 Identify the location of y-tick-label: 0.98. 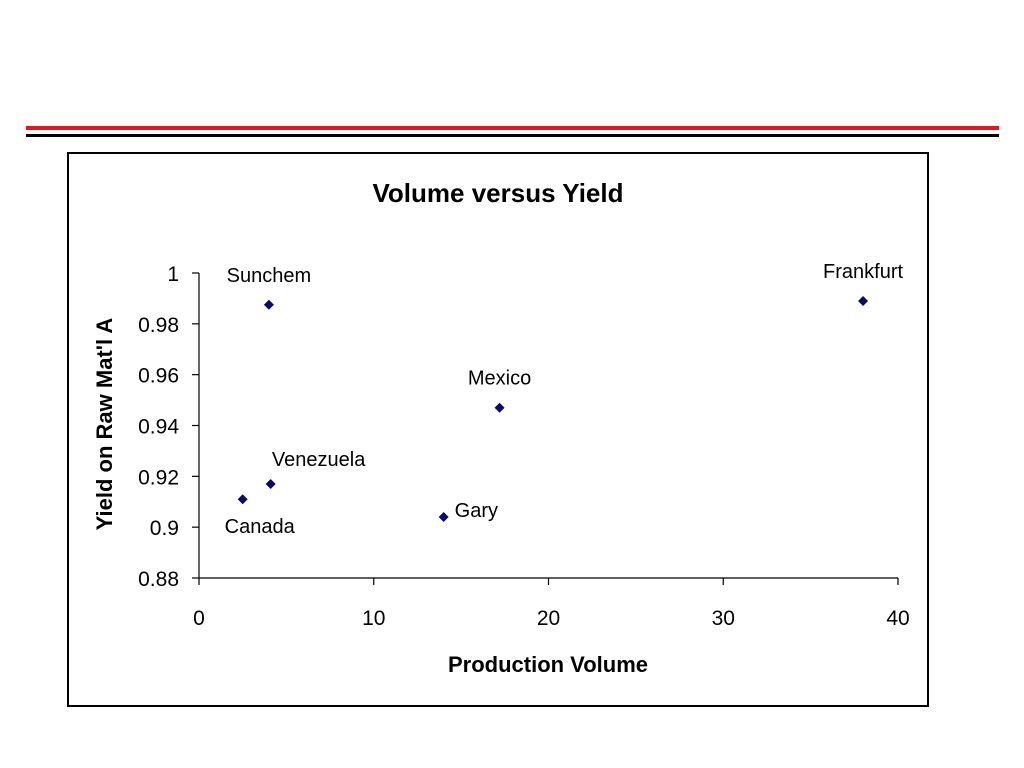
(158, 325).